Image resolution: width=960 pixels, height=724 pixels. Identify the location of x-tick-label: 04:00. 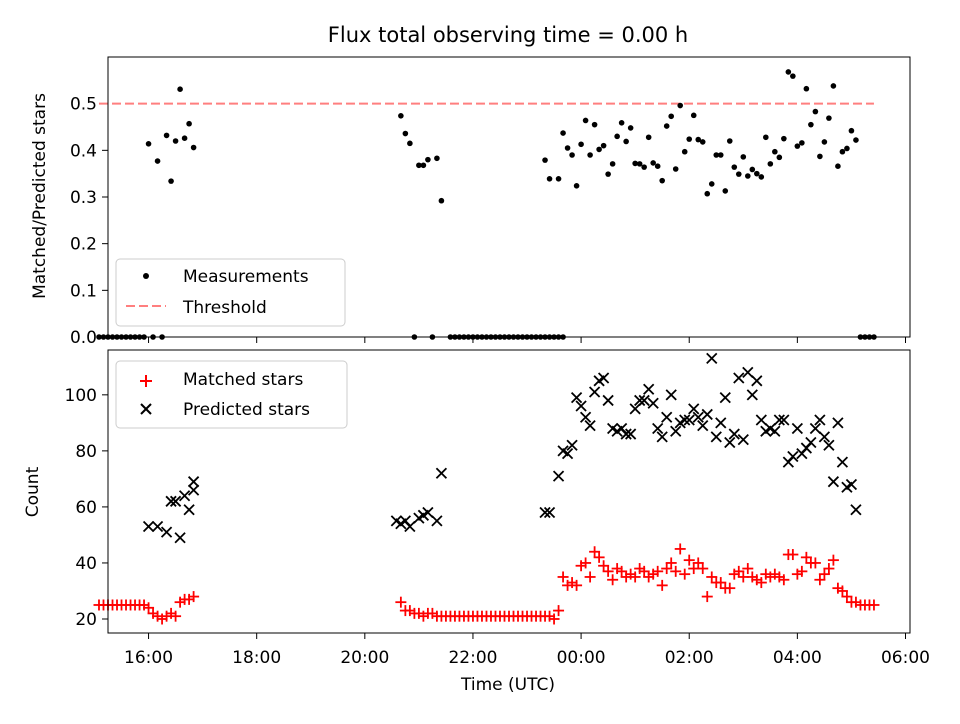
(797, 658).